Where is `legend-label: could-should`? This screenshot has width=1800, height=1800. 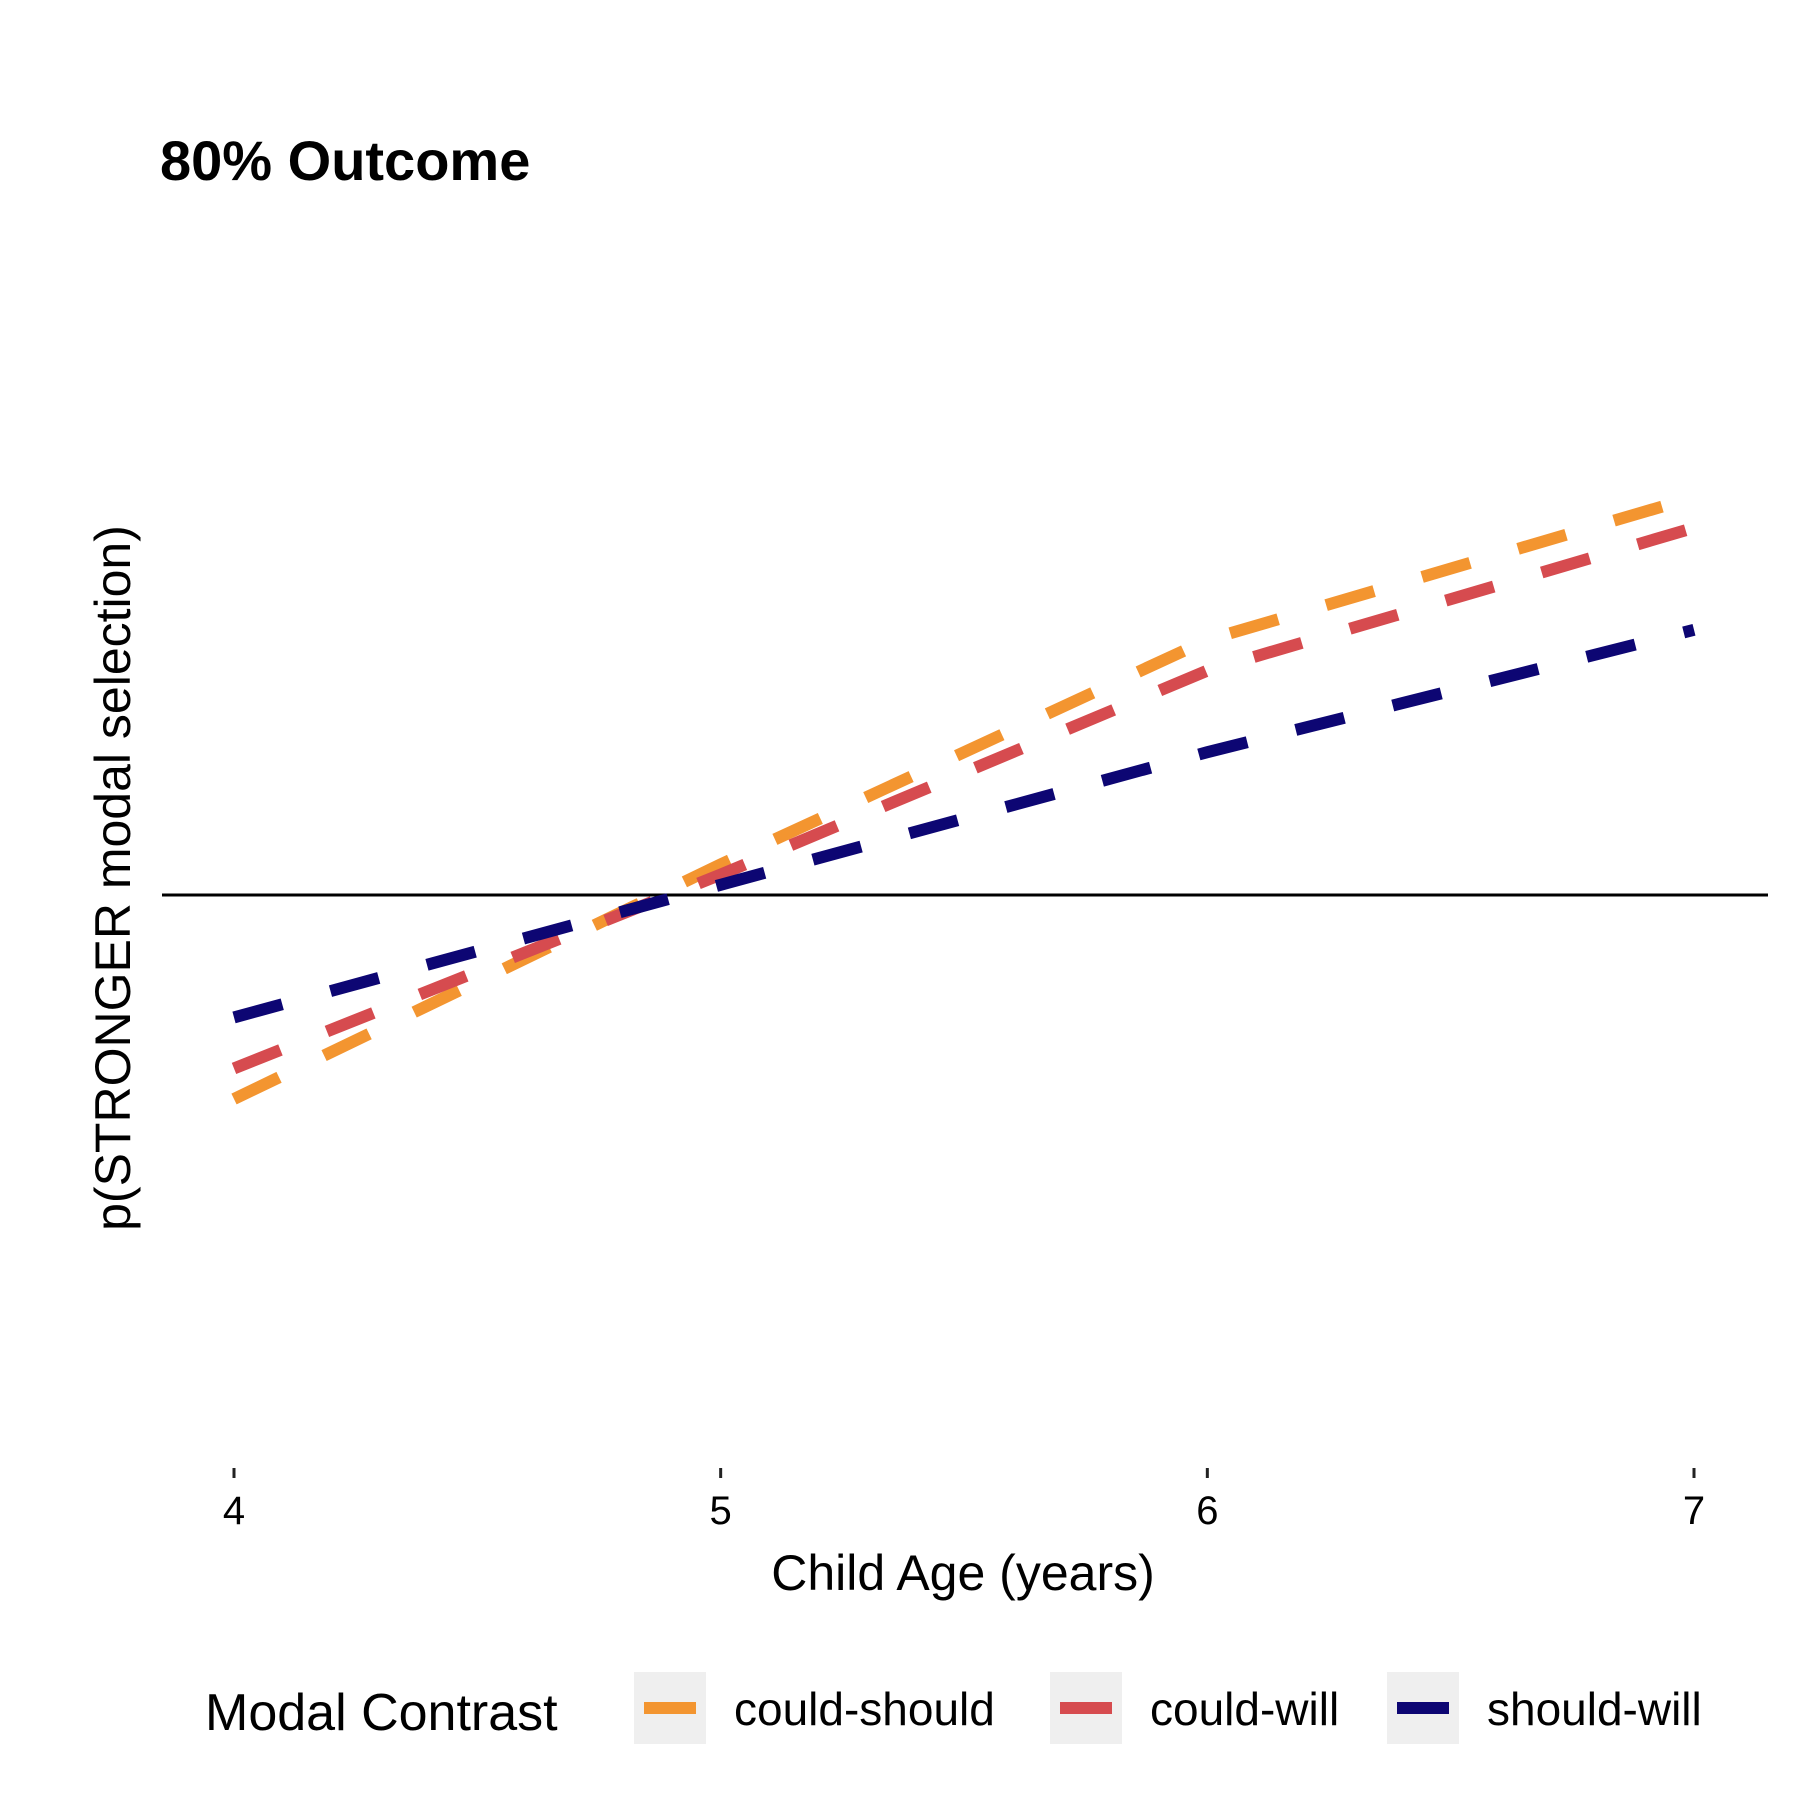
legend-label: could-should is located at coordinates (864, 1709).